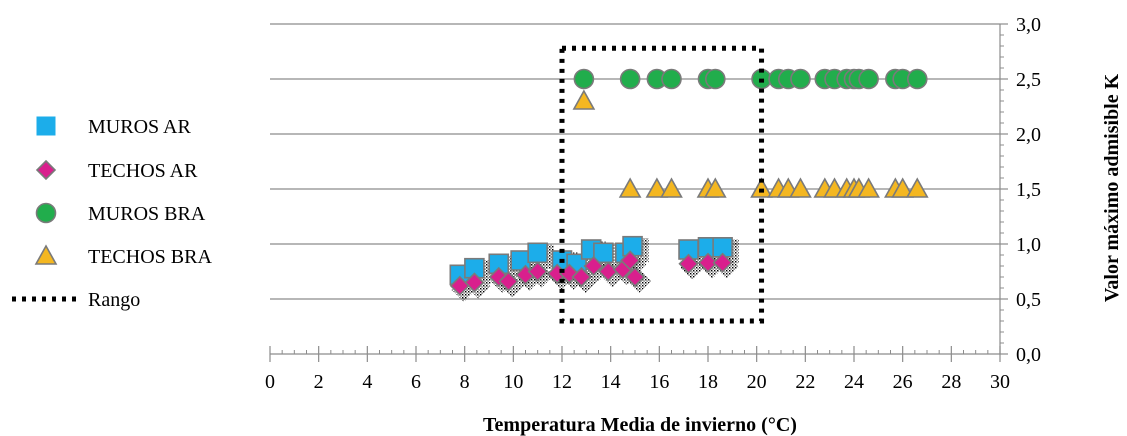 This screenshot has width=1127, height=436. What do you see at coordinates (708, 382) in the screenshot?
I see `x-tick-label: 18` at bounding box center [708, 382].